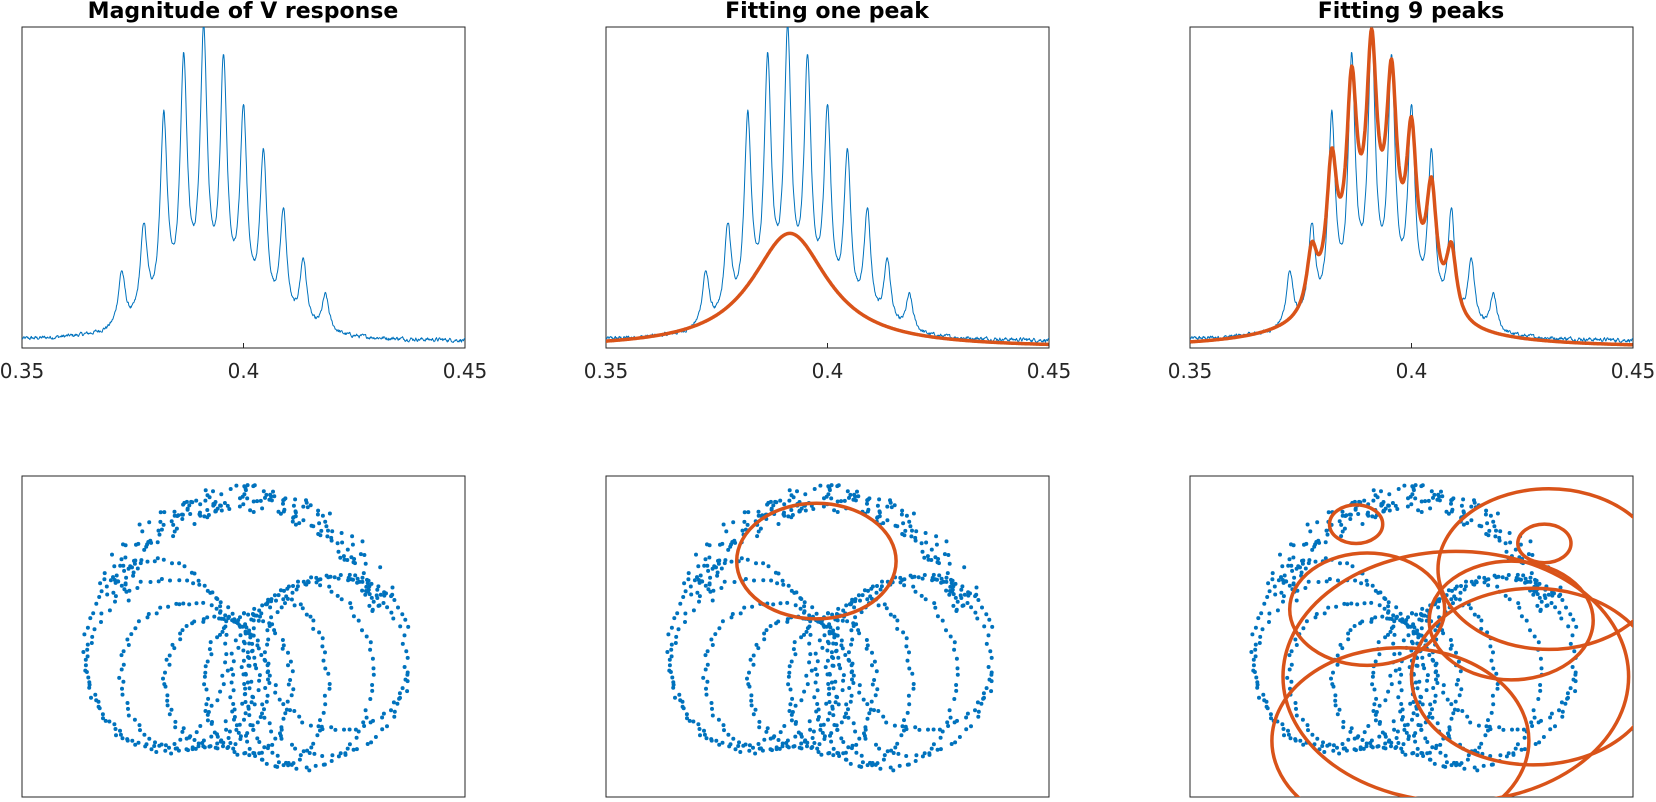 This screenshot has width=1656, height=802. Describe the element at coordinates (606, 371) in the screenshot. I see `x-tick-label: 0.35` at that location.